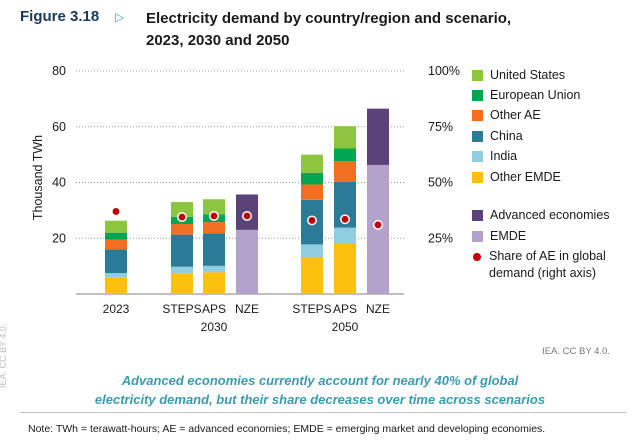 The height and width of the screenshot is (442, 638). I want to click on legend-item-emde: EMDE, so click(499, 236).